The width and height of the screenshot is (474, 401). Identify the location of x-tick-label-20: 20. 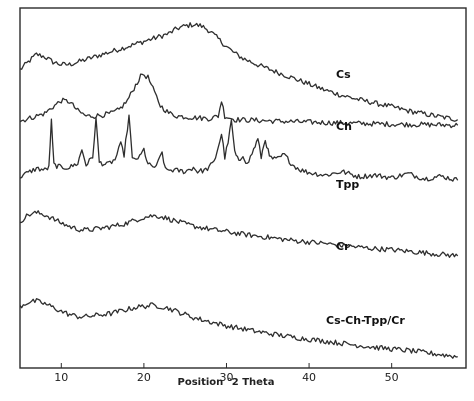
(144, 377).